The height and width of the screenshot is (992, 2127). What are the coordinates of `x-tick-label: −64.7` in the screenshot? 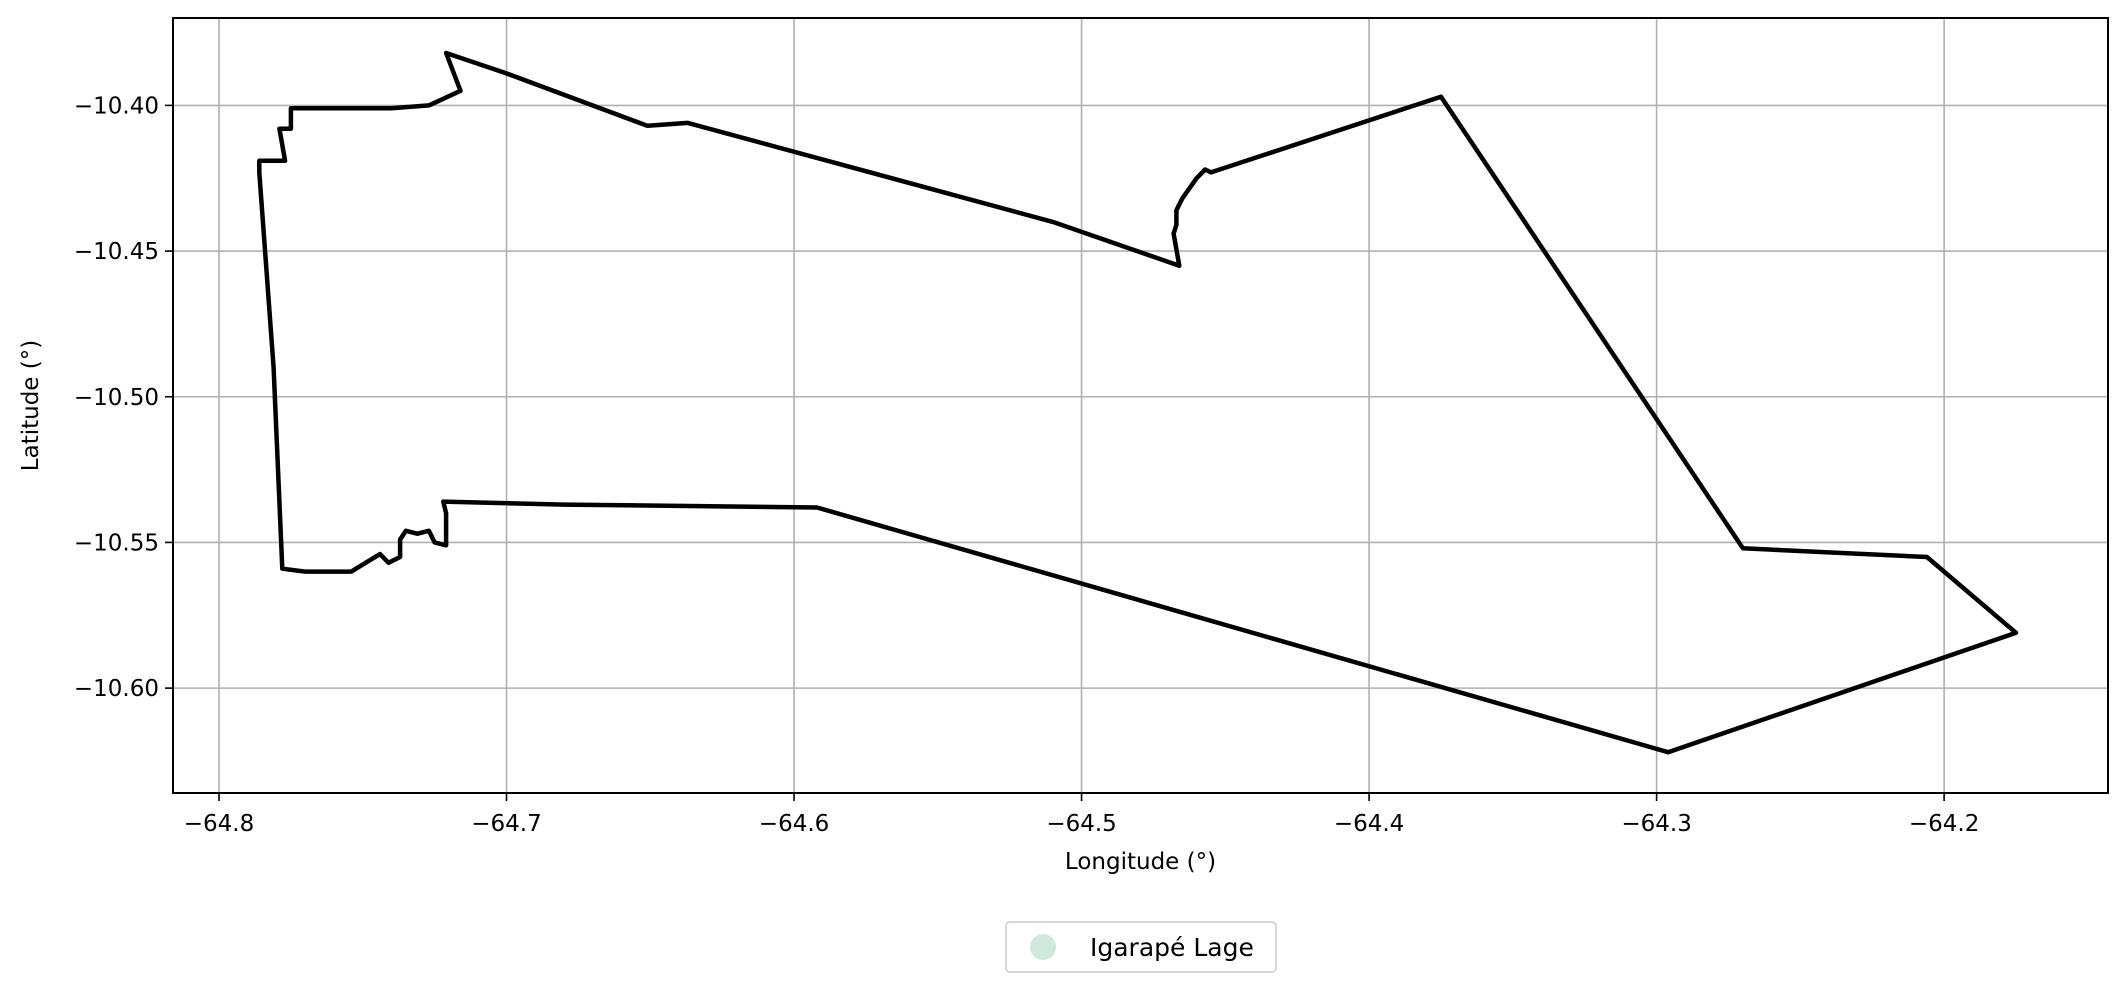 It's located at (506, 824).